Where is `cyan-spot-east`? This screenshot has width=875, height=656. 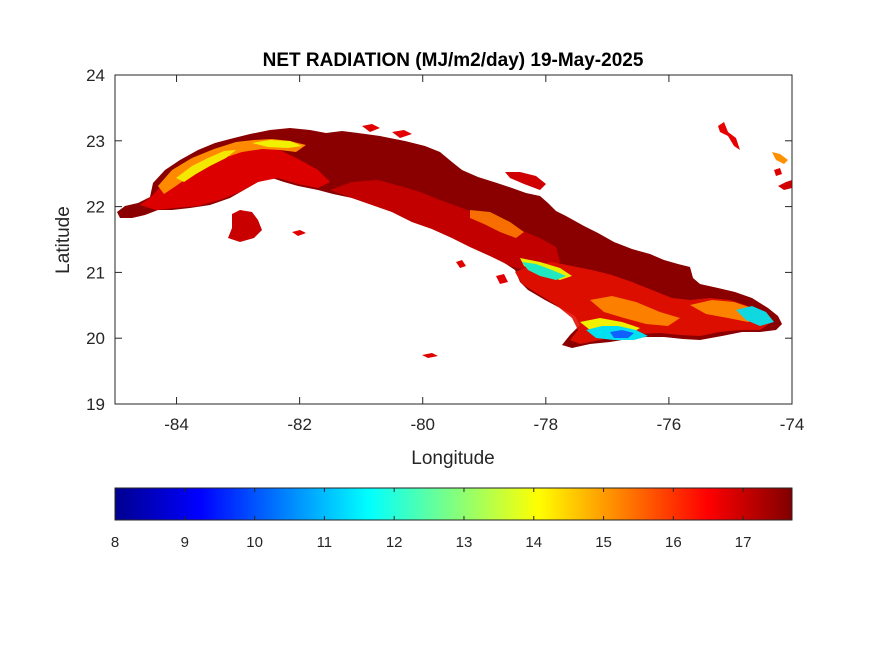
cyan-spot-east is located at coordinates (755, 316).